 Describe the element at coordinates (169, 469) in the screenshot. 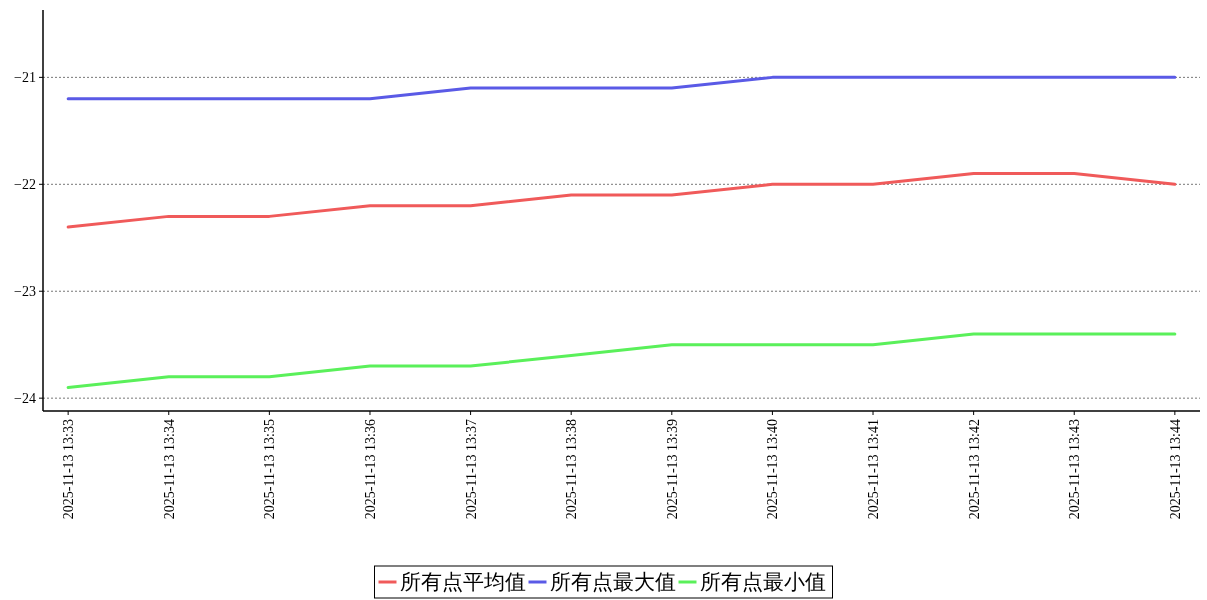

I see `x-tick-label: 2025-11-13 13:34` at that location.